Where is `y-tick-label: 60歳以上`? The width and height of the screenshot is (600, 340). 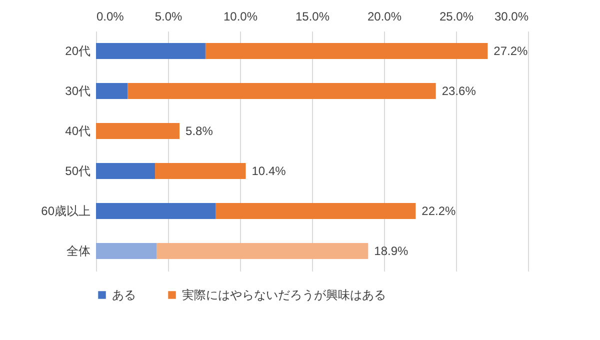
y-tick-label: 60歳以上 is located at coordinates (65, 211).